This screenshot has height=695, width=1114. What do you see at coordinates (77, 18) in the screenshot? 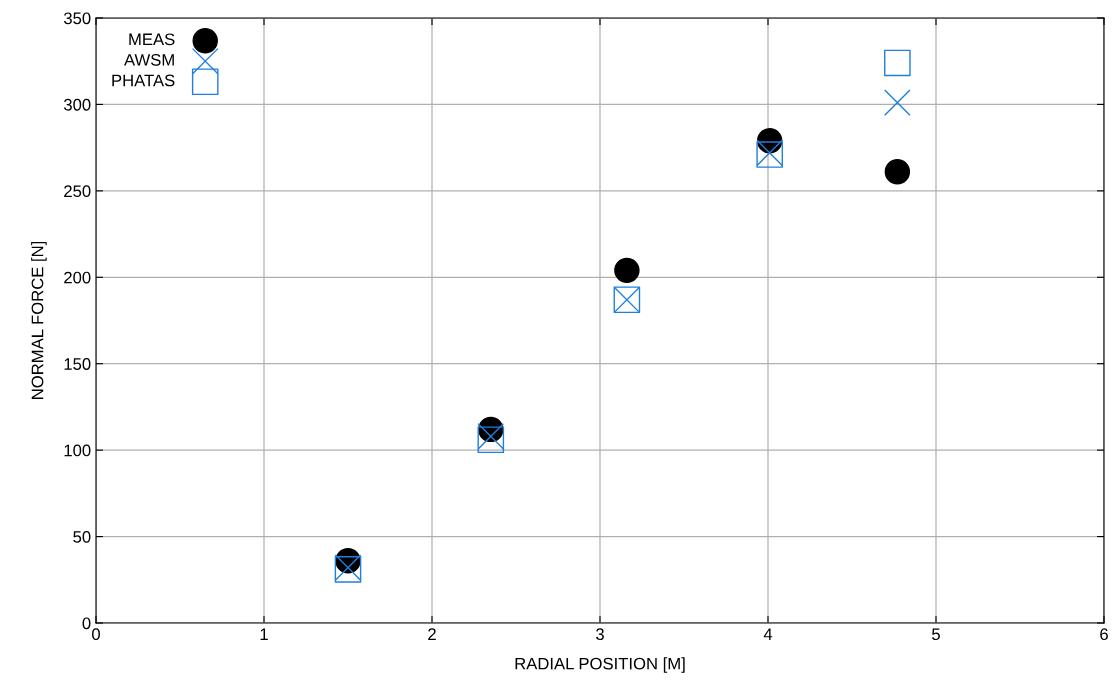
I see `y-tick-label: 350` at bounding box center [77, 18].